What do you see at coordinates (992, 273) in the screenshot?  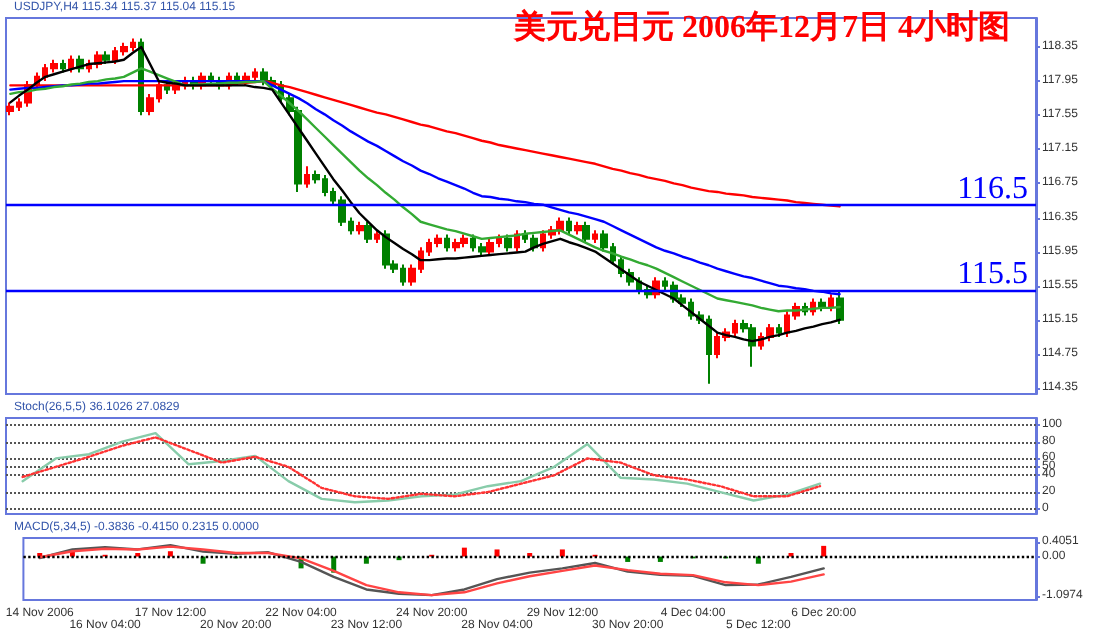 I see `ref-line-label: 115.5` at bounding box center [992, 273].